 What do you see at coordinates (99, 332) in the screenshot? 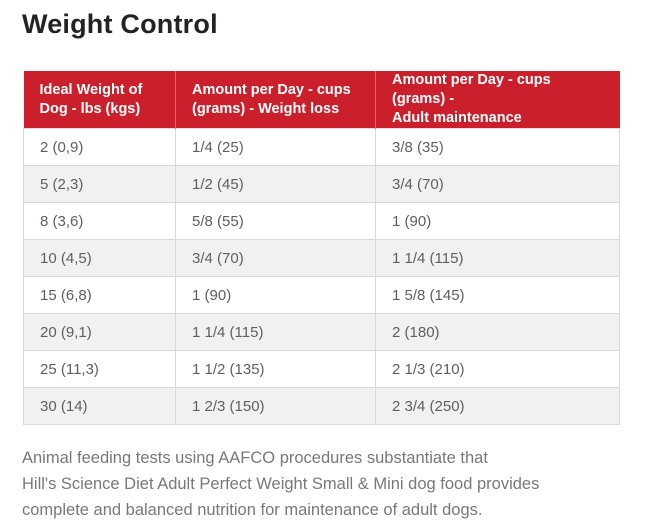
I see `table-cell: 20 (9,1)` at bounding box center [99, 332].